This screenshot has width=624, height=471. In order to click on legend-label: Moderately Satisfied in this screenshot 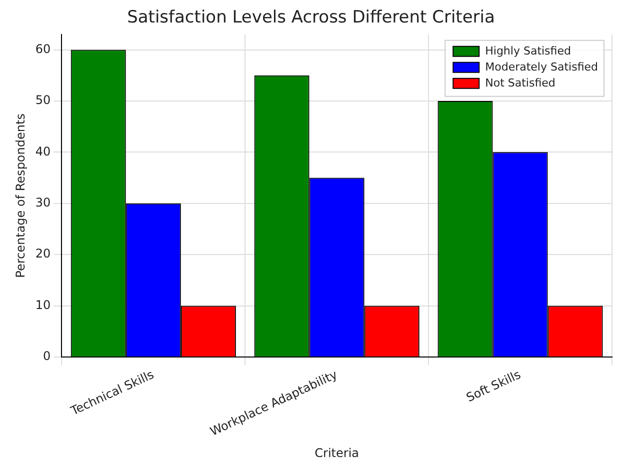, I will do `click(541, 67)`.